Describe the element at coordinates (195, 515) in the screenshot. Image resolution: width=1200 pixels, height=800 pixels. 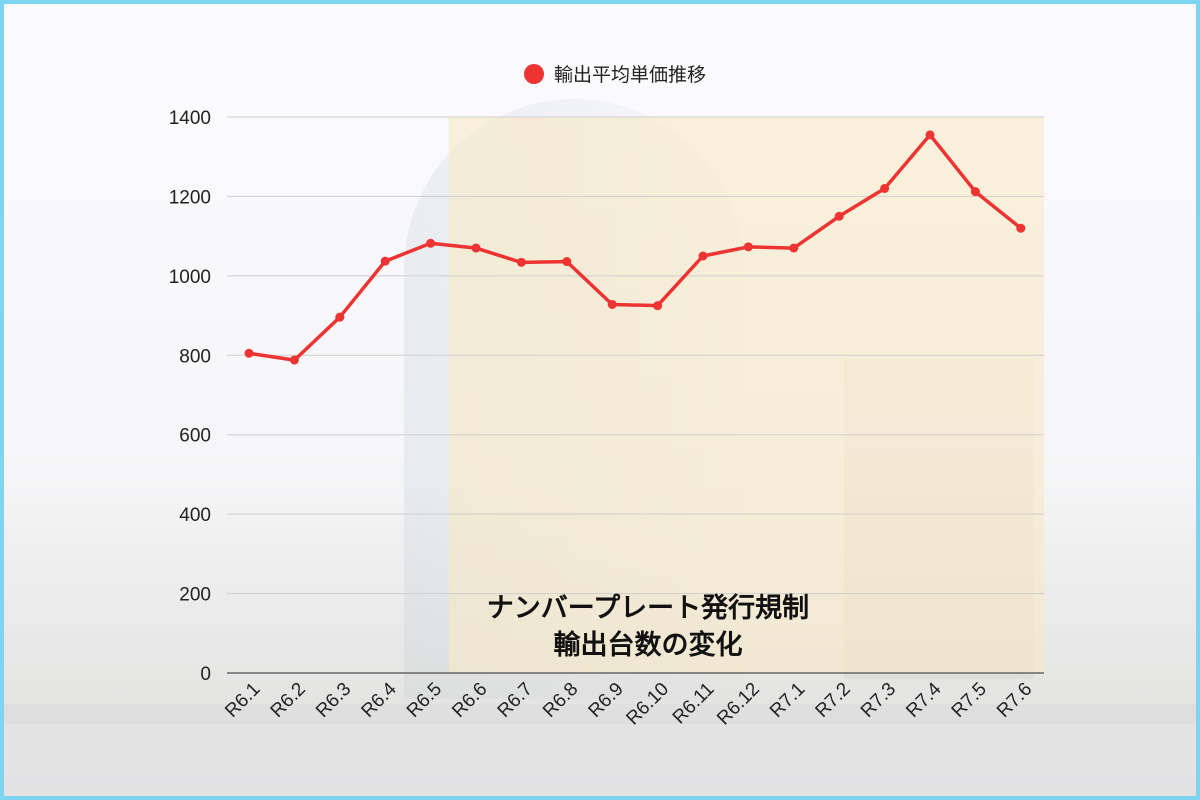
I see `y-tick-label: 400` at that location.